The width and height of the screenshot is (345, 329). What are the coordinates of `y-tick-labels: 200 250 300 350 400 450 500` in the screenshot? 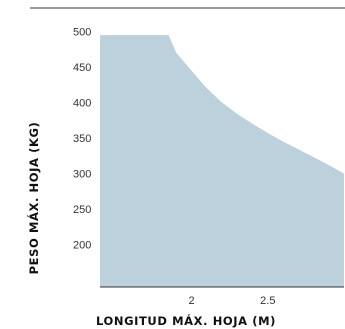 It's located at (82, 139).